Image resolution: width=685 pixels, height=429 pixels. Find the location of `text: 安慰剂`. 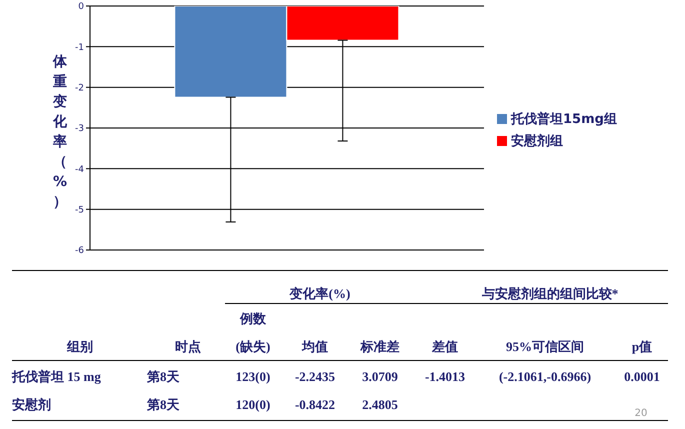

text: 安慰剂 is located at coordinates (31, 405).